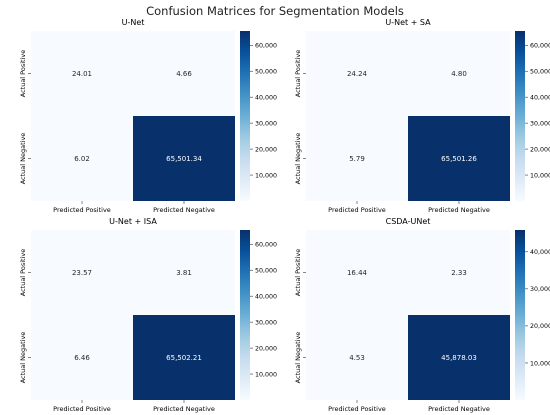  I want to click on cell-value-label: 4.80, so click(459, 74).